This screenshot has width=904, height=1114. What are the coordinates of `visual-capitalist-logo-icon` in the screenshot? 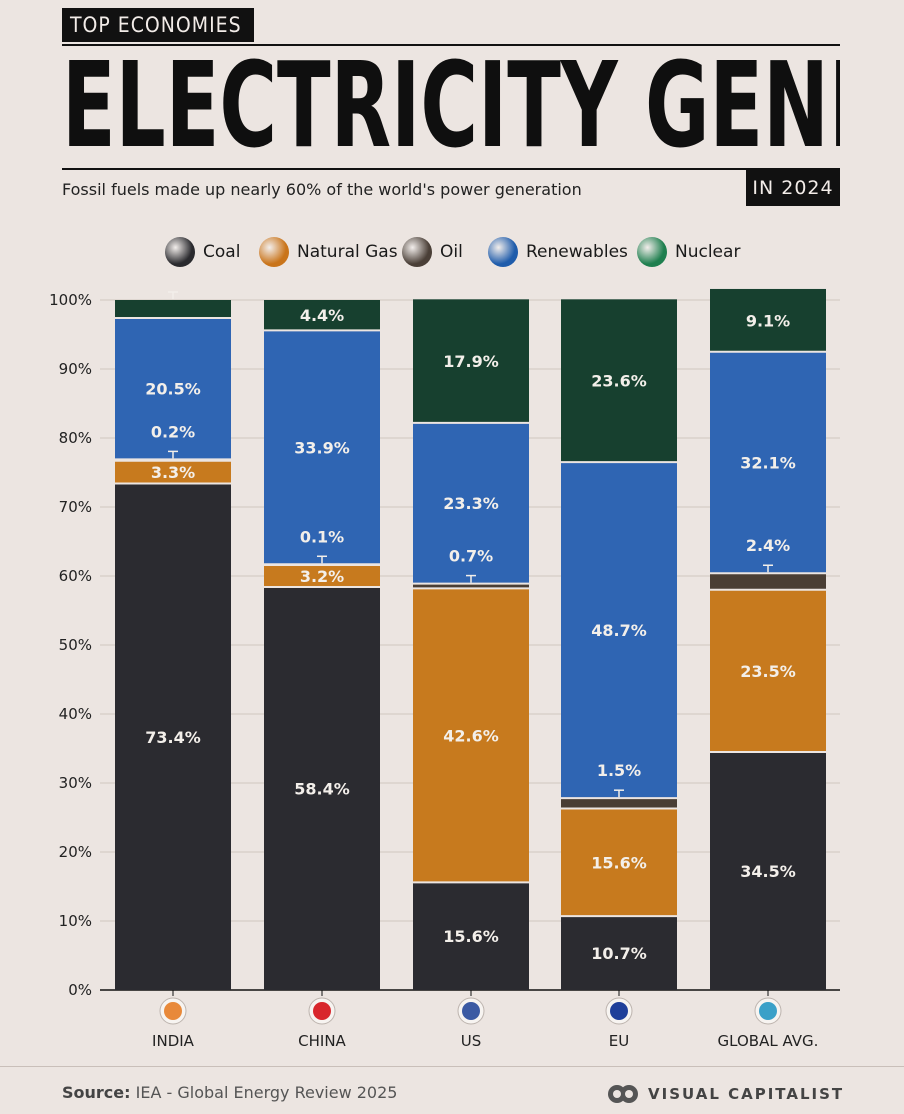 It's located at (623, 1094).